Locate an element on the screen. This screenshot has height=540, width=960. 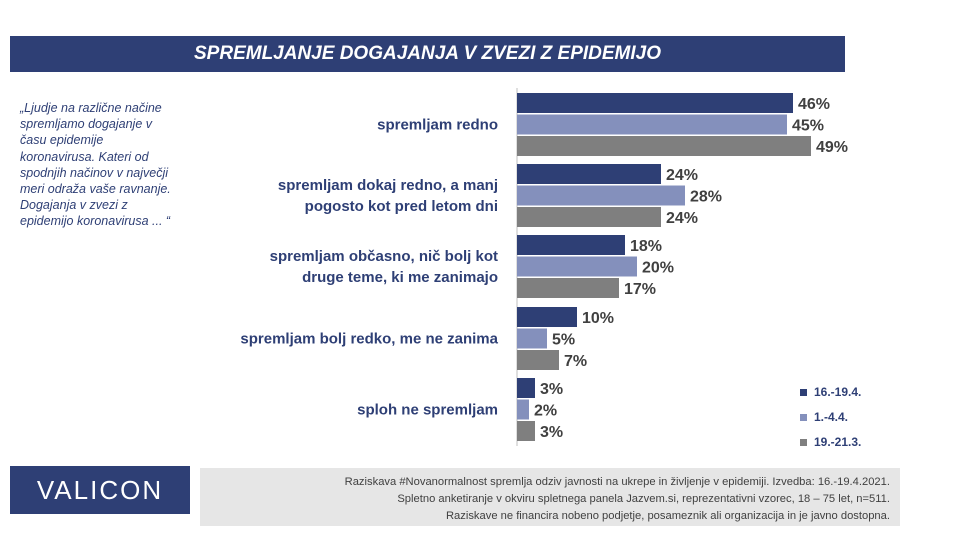
category-label: sploh ne spremljam is located at coordinates (427, 410).